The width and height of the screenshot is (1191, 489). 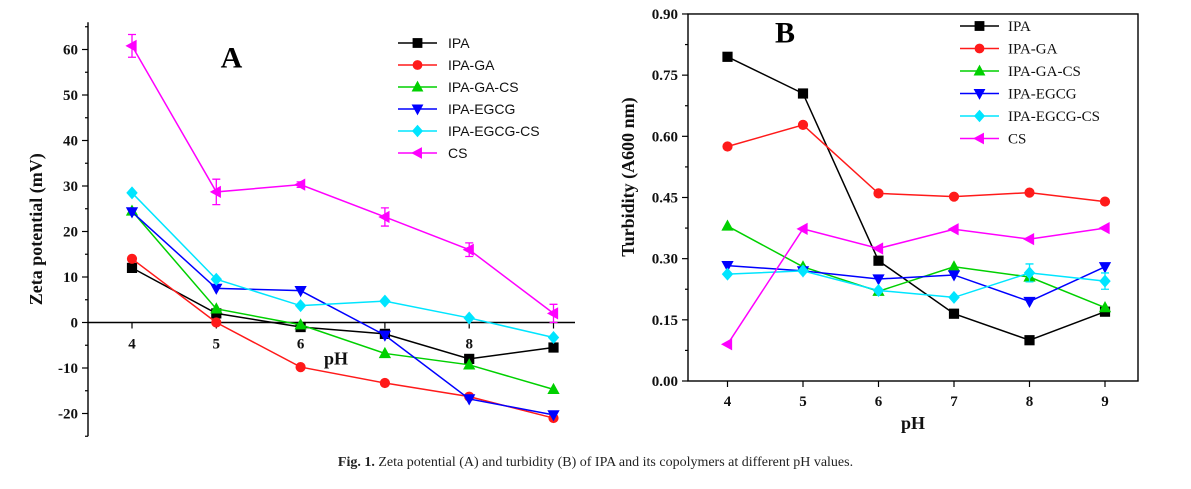 I want to click on x-tick-label: 9, so click(x=1105, y=402).